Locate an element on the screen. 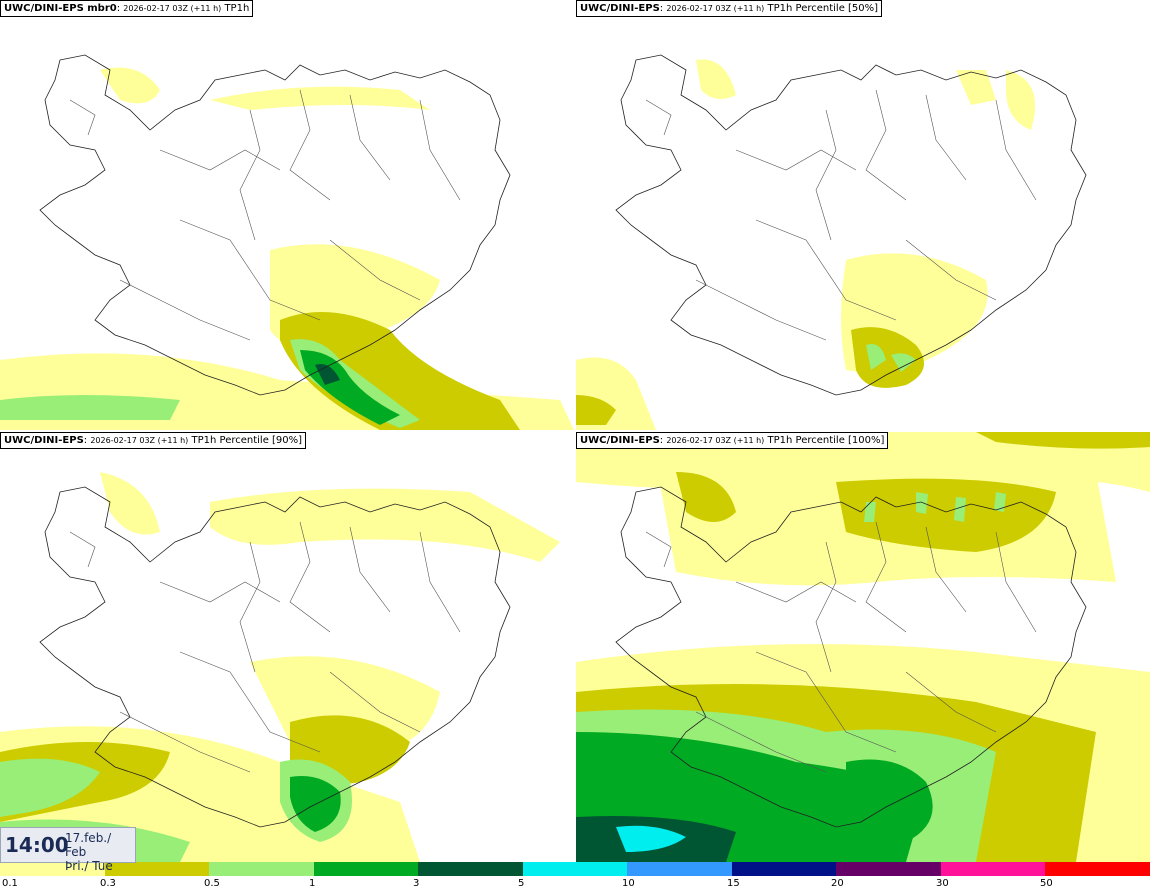 This screenshot has height=891, width=1150. legend-tick-label: 5 is located at coordinates (521, 883).